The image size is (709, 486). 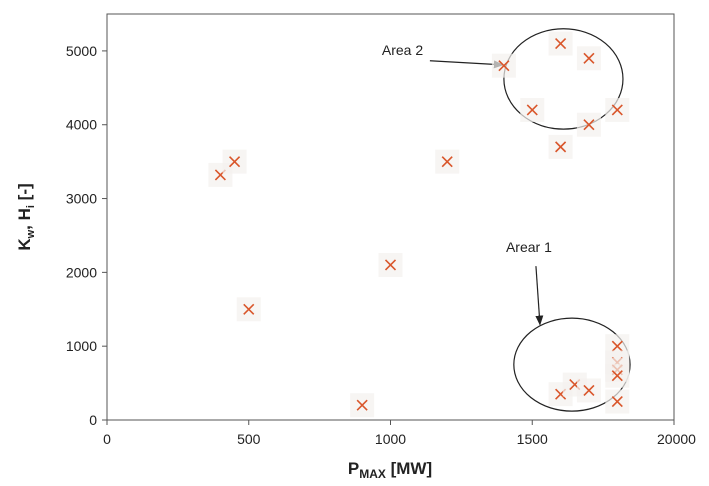 I want to click on x-tick-label: 500, so click(x=249, y=439).